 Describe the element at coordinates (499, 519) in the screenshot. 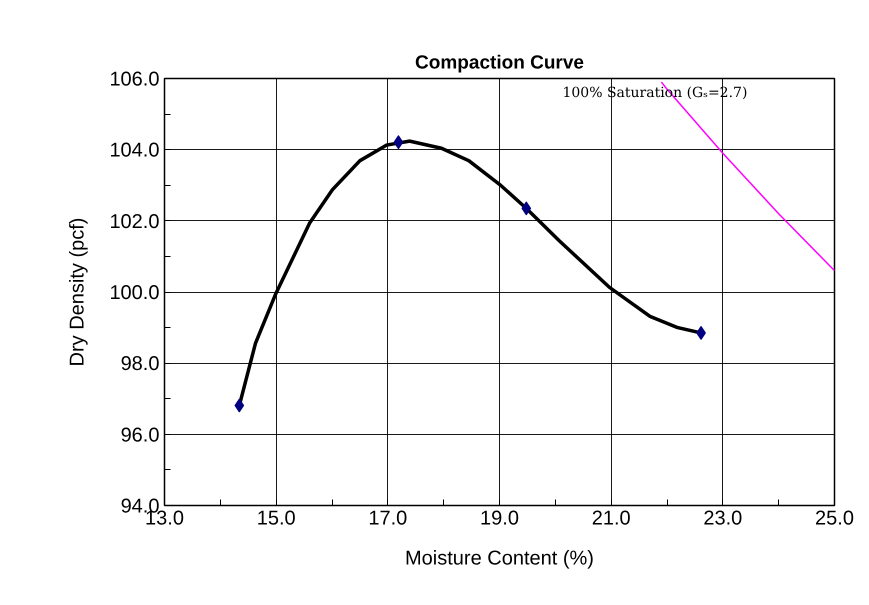

I see `x-tick-label: 19.0` at that location.